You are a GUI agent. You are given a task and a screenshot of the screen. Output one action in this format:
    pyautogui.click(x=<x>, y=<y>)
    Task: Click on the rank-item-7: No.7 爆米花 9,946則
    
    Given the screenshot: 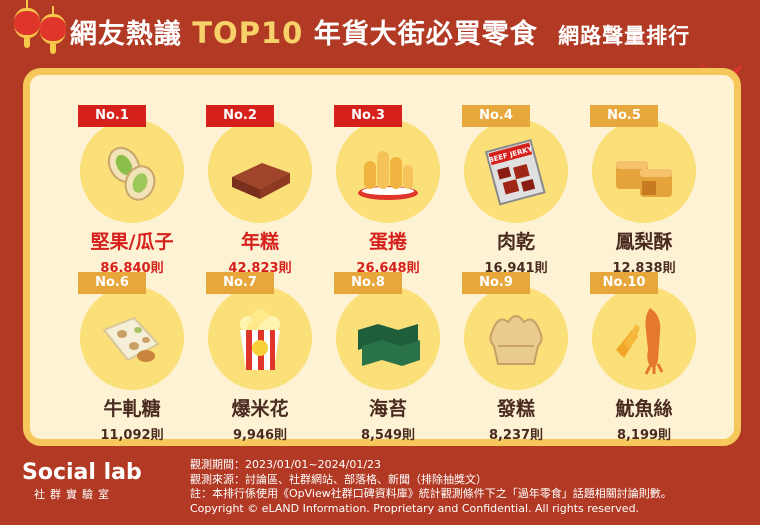 What is the action you would take?
    pyautogui.click(x=260, y=357)
    